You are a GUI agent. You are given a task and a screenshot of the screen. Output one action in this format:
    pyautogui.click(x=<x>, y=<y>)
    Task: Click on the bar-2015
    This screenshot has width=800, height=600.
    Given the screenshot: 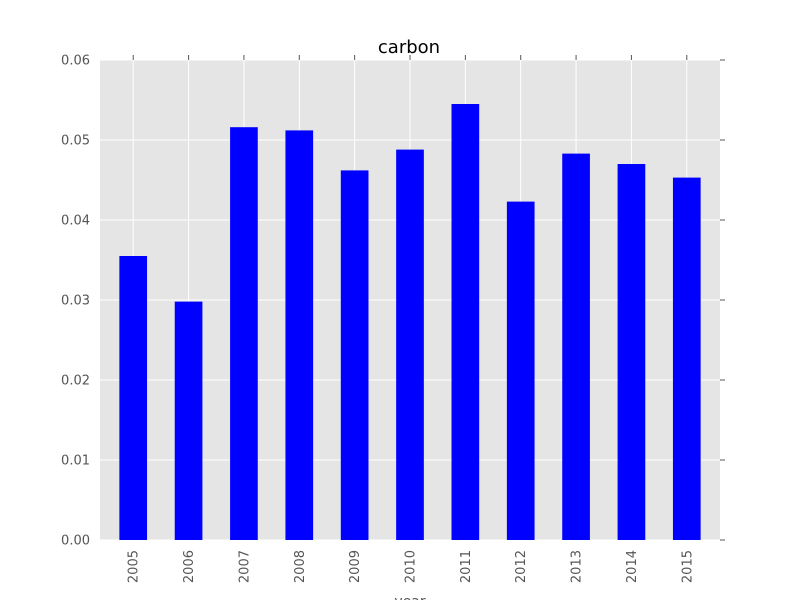 What is the action you would take?
    pyautogui.click(x=686, y=358)
    